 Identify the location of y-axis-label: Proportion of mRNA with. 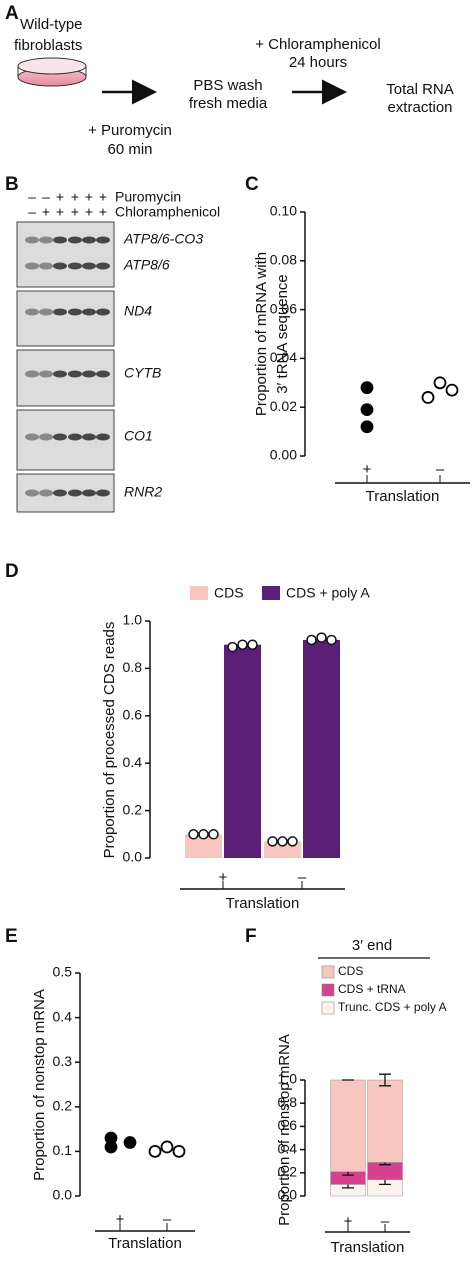
(261, 334).